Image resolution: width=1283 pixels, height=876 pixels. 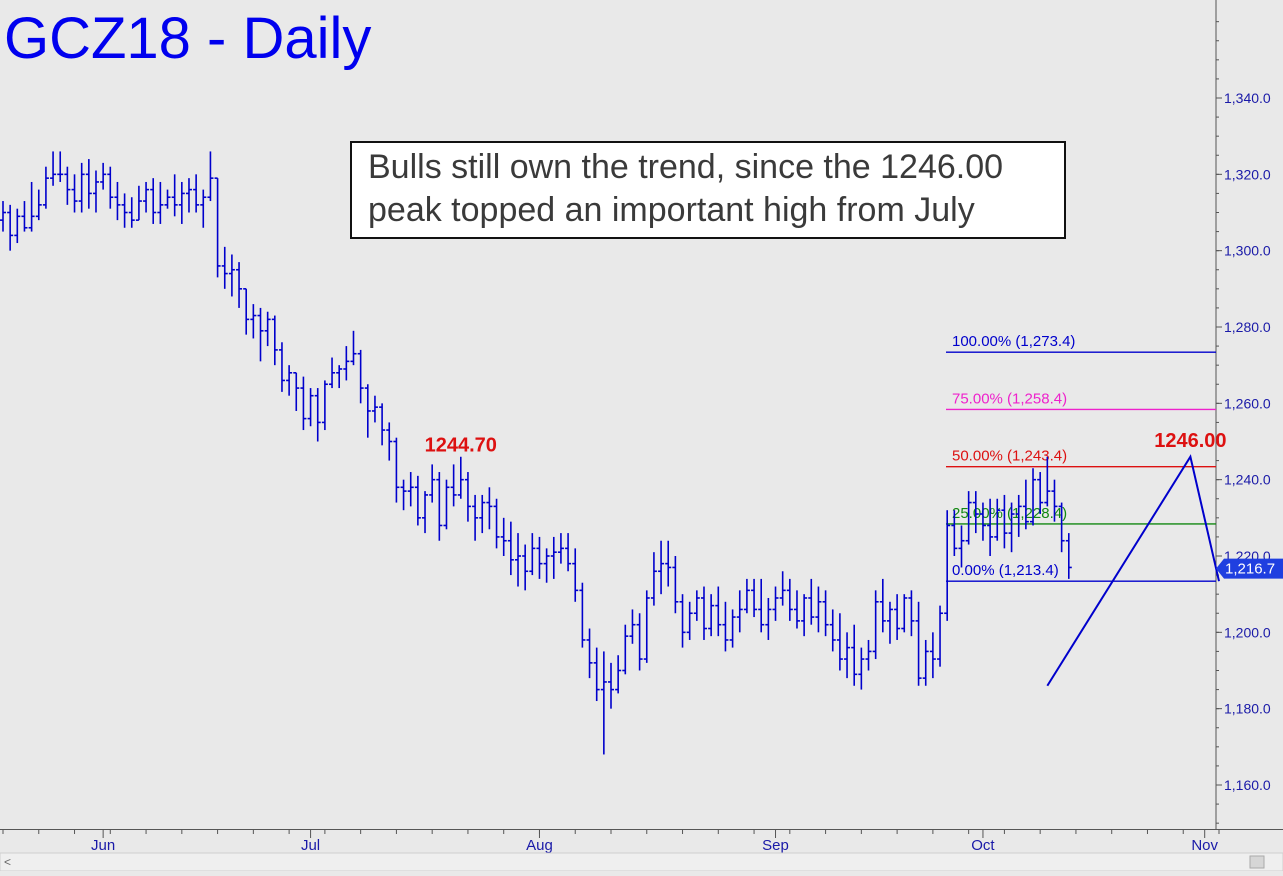 What do you see at coordinates (1133, 570) in the screenshot?
I see `abc-pattern-line` at bounding box center [1133, 570].